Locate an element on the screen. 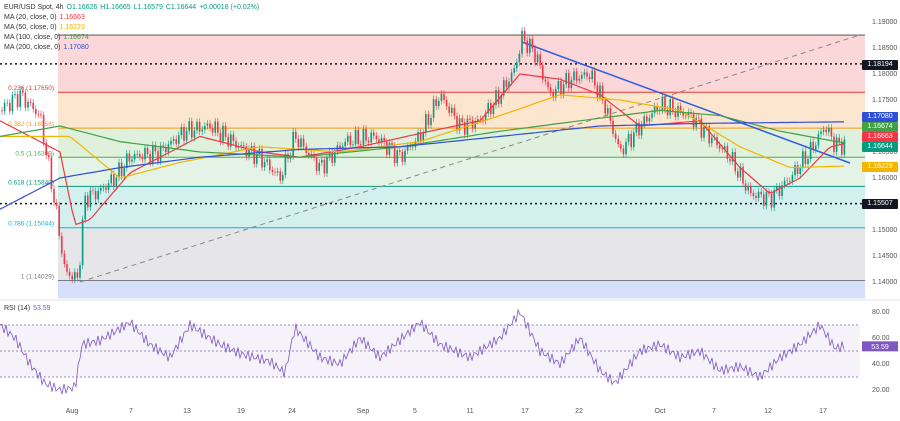  ma200-legend: MA (200, close, 0) 1.17080 is located at coordinates (133, 48).